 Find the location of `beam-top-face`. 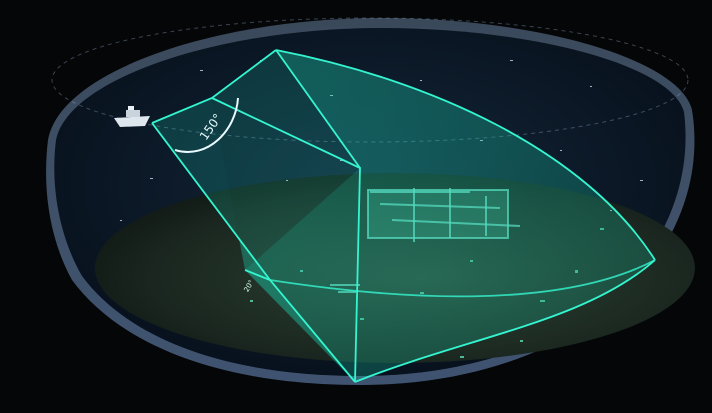

beam-top-face is located at coordinates (286, 160).